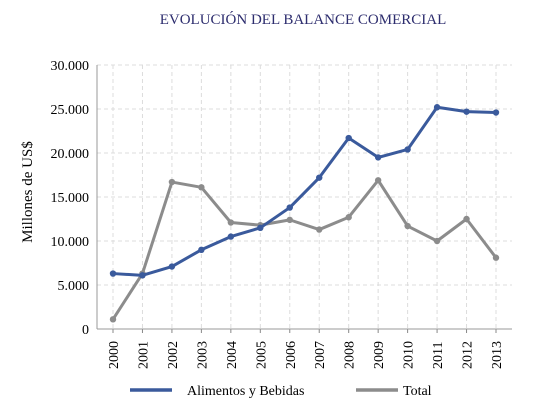 The height and width of the screenshot is (414, 544). What do you see at coordinates (202, 355) in the screenshot?
I see `x-tick-label: 2003` at bounding box center [202, 355].